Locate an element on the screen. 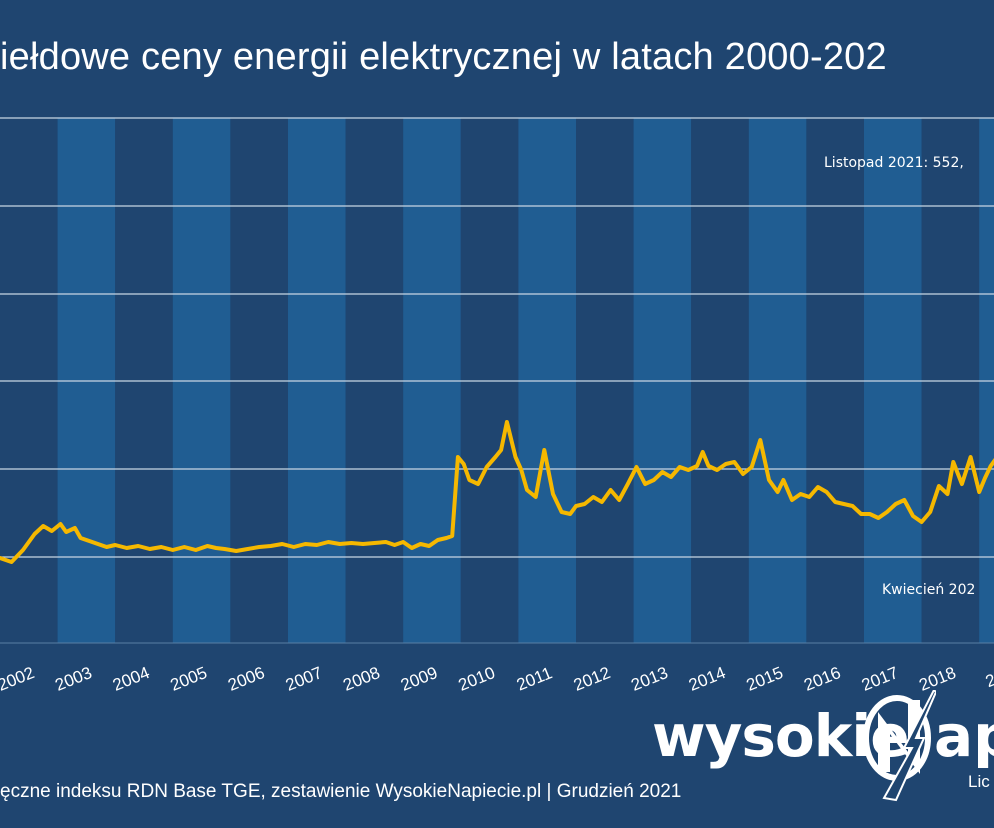 Image resolution: width=994 pixels, height=828 pixels. x-tick-label: 2009 is located at coordinates (419, 679).